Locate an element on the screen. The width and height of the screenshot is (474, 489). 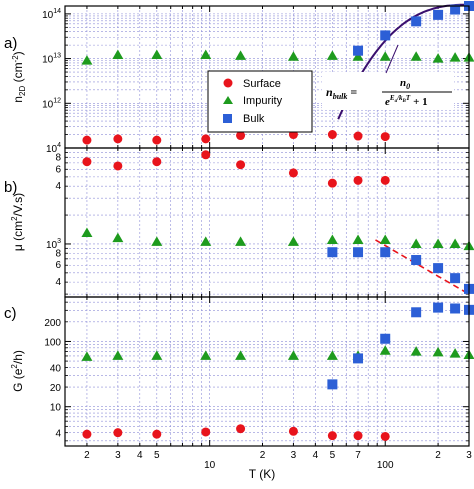
y-tick-label: 1012 is located at coordinates (51, 103).